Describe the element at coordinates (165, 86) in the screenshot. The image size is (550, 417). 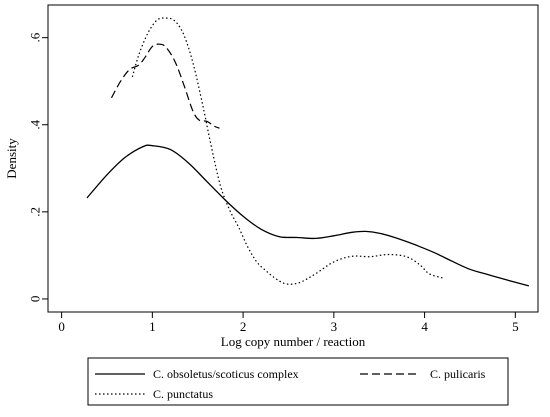
I see `series-line-pulicaris` at that location.